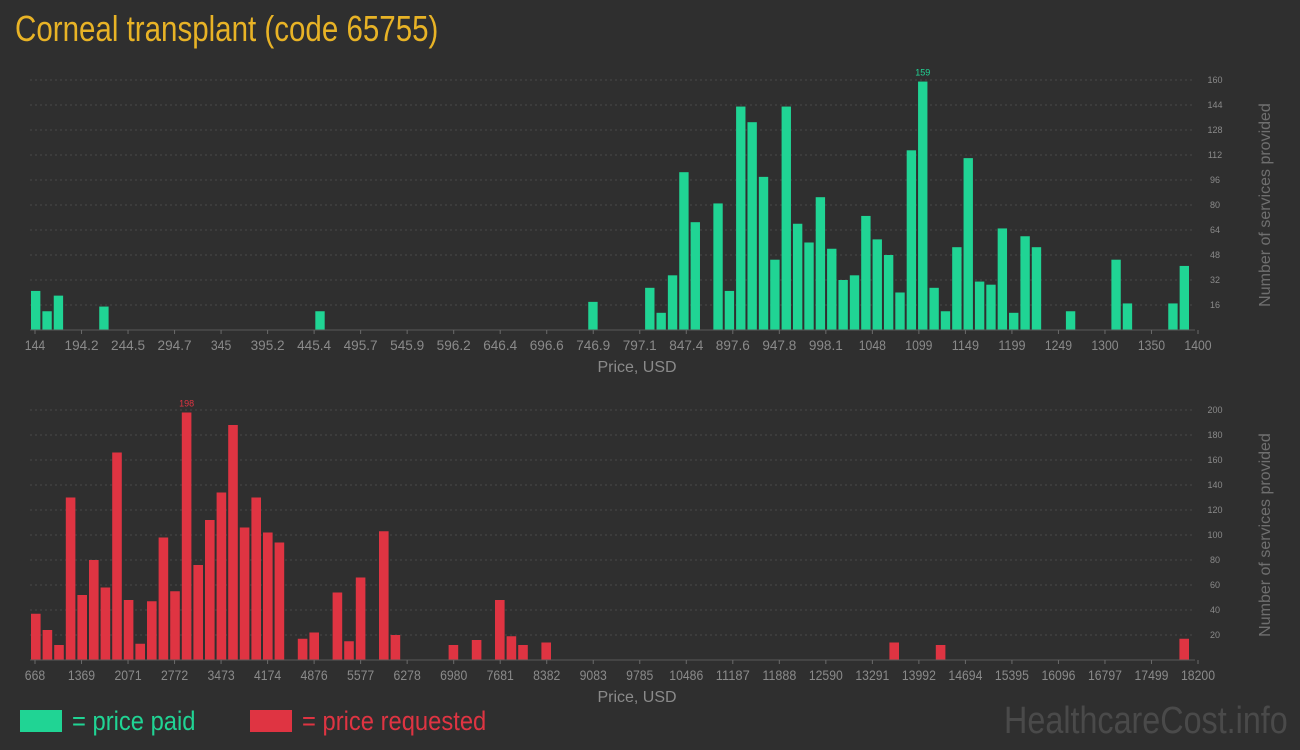 The image size is (1300, 750). Describe the element at coordinates (686, 345) in the screenshot. I see `x-tick-label: 847.4` at that location.